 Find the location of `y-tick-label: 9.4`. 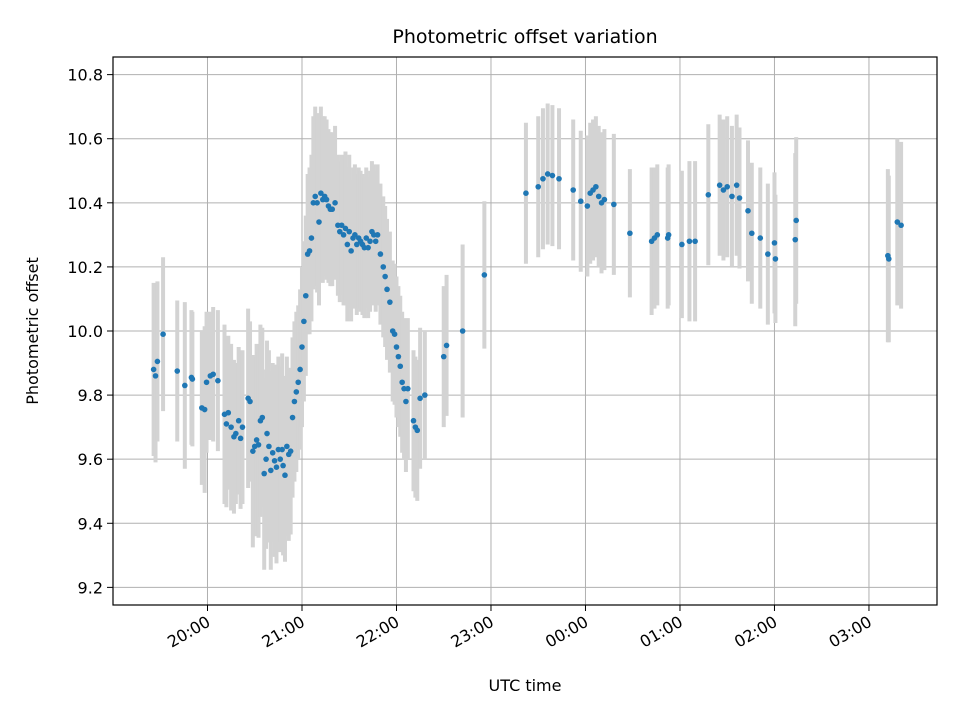

y-tick-label: 9.4 is located at coordinates (90, 523).